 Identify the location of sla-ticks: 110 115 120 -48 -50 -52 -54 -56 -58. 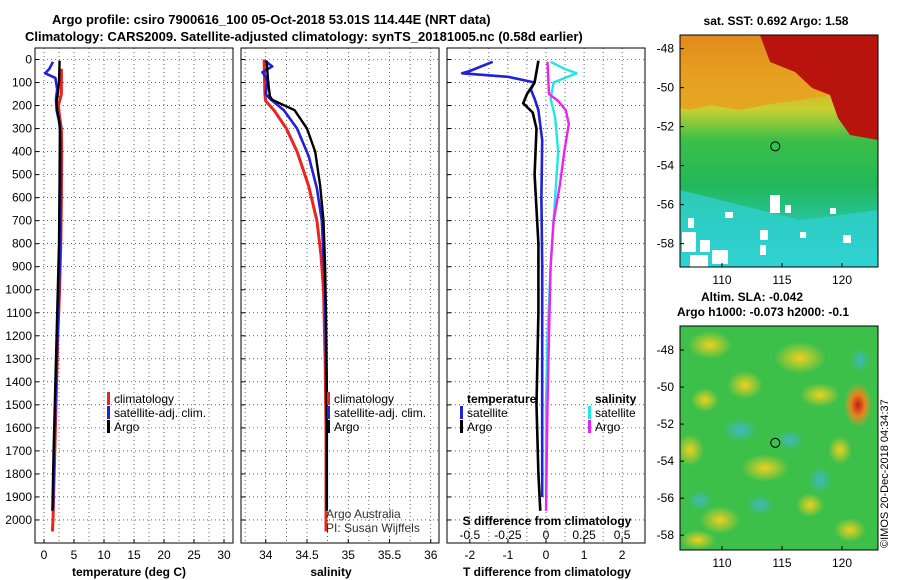
(755, 456).